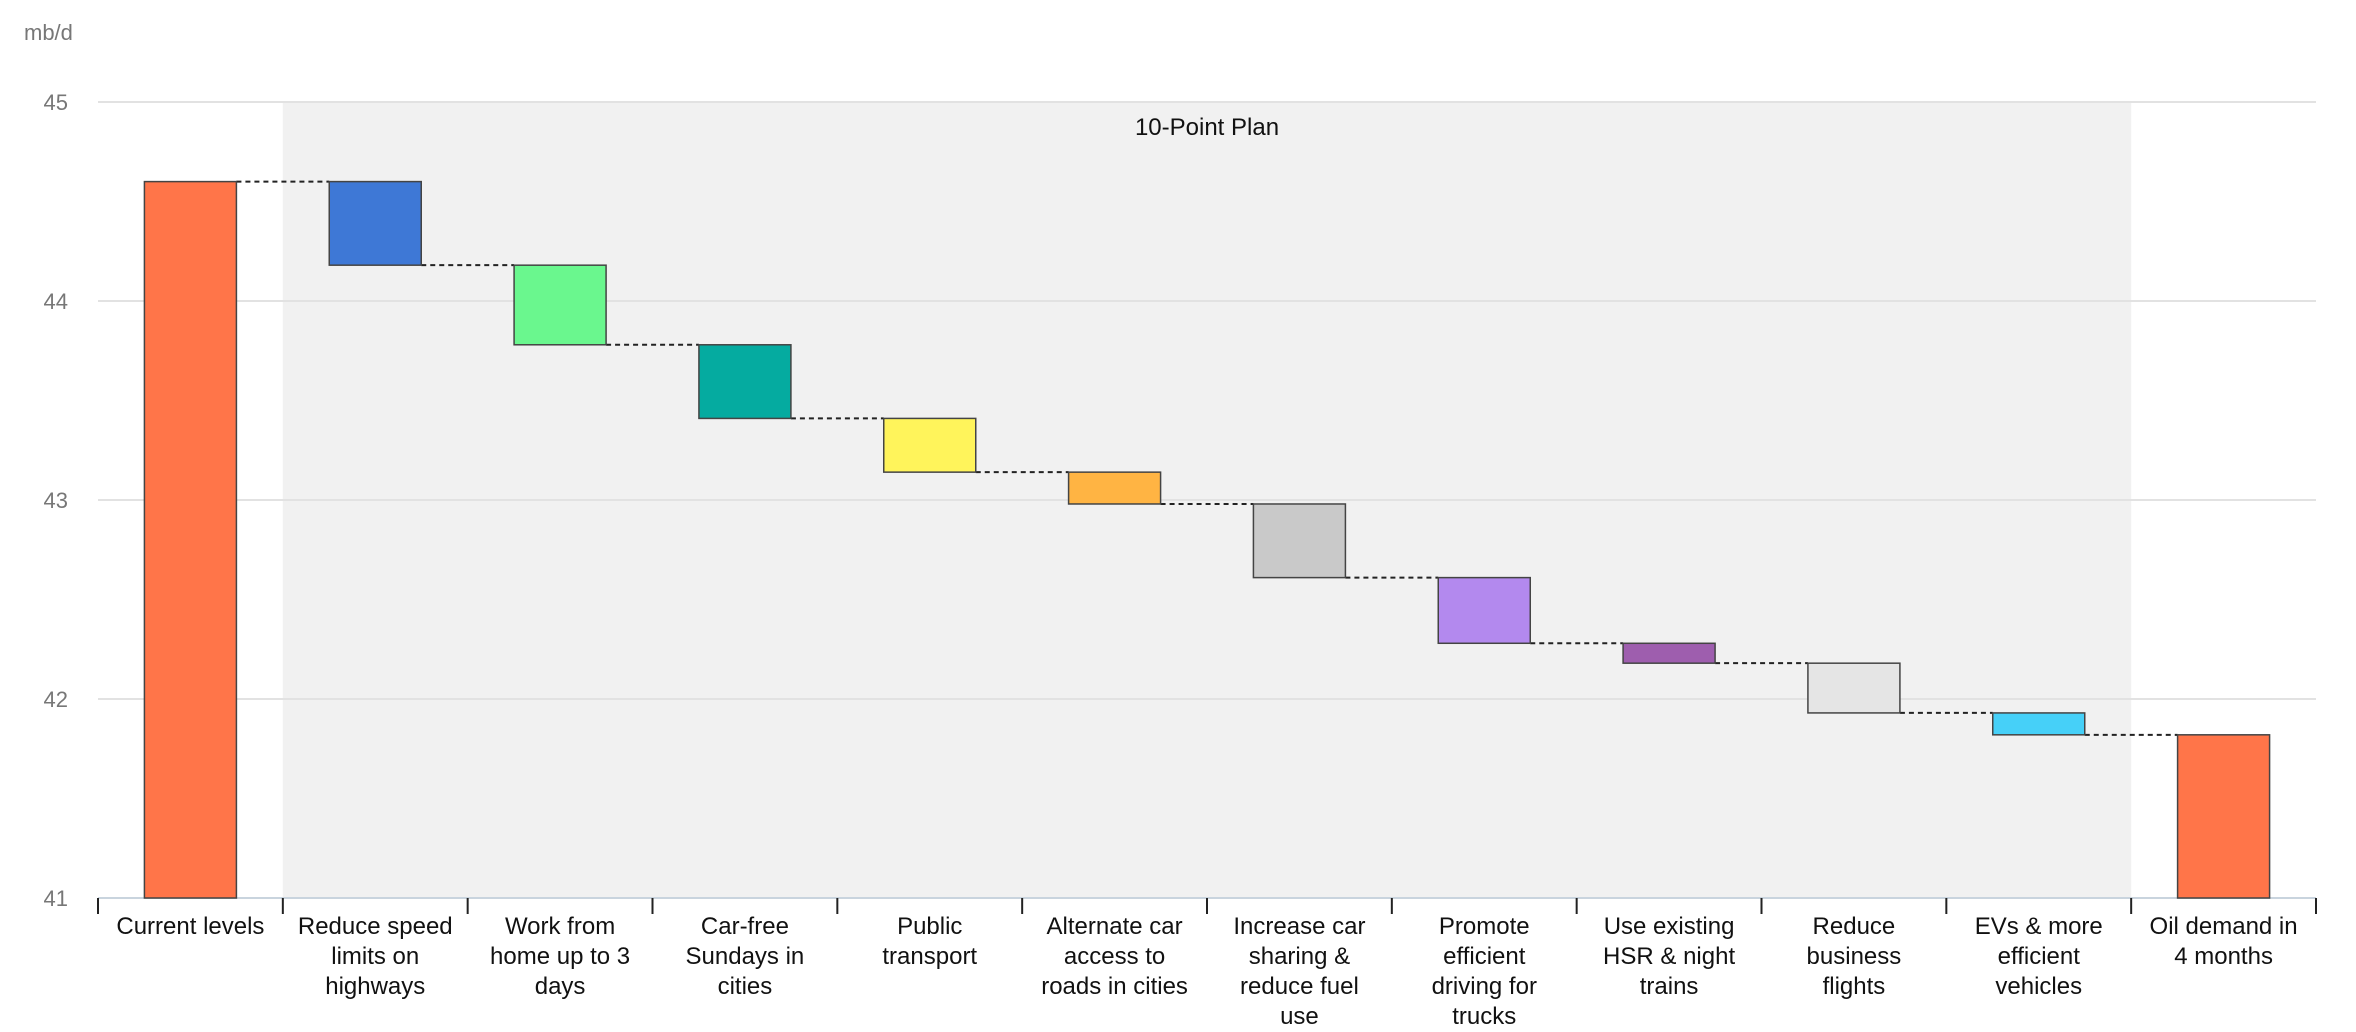 This screenshot has height=1032, width=2356. Describe the element at coordinates (1299, 971) in the screenshot. I see `x-tick-label: Increase car sharing & reduce fuel use` at that location.